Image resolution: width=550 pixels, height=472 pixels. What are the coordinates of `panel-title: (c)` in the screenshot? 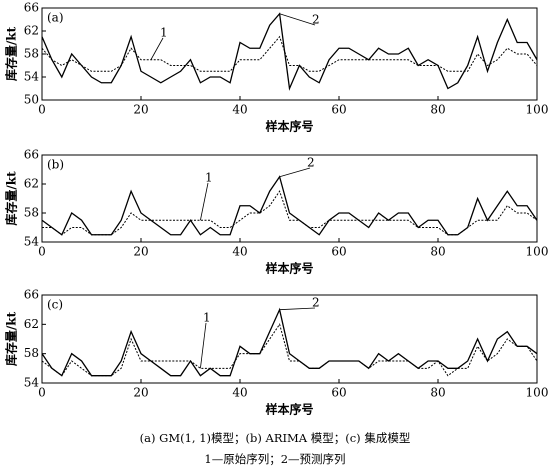 It's located at (55, 305).